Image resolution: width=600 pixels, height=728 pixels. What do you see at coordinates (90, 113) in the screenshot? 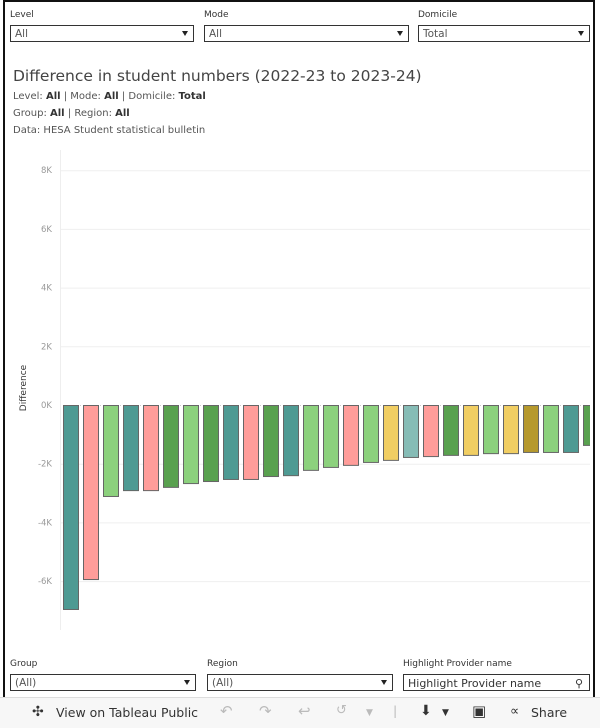
I see `region-caption: | Region:` at bounding box center [90, 113].